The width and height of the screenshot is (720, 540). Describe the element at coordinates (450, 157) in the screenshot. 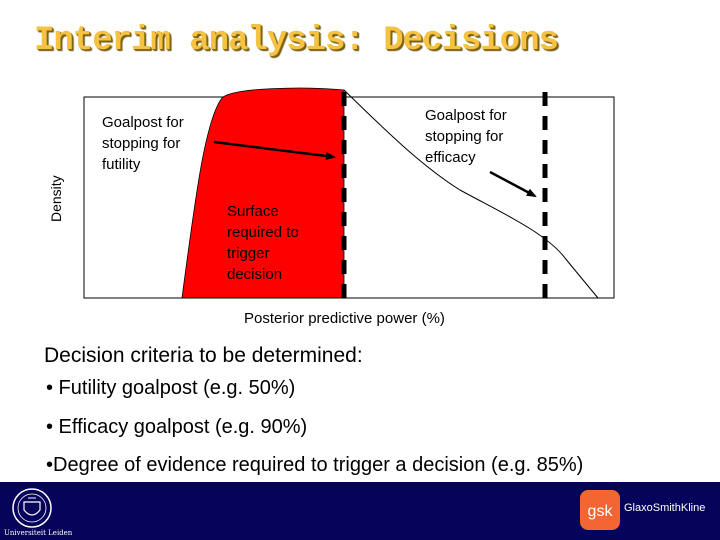

I see `efficacy-annotation-line: efficacy` at that location.